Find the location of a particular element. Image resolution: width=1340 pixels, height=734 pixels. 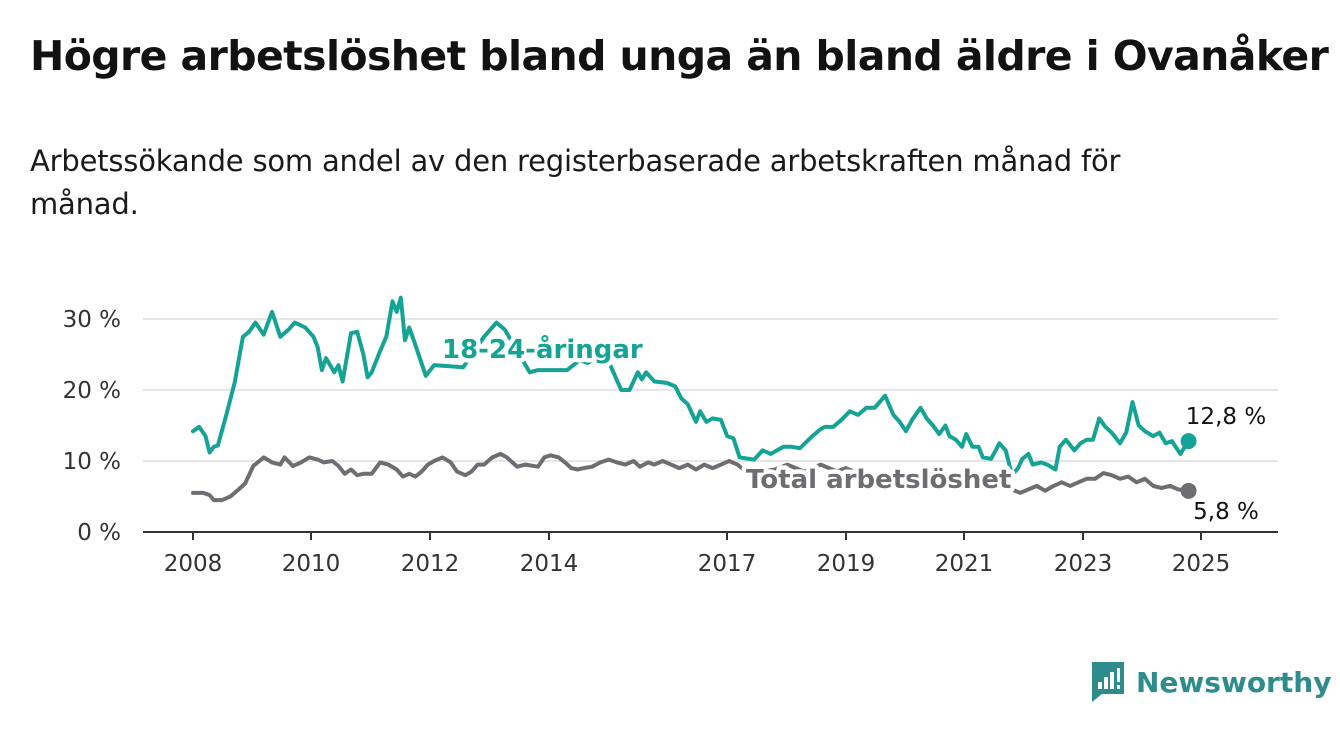

series-label-total: Total arbetslöshet is located at coordinates (878, 480).